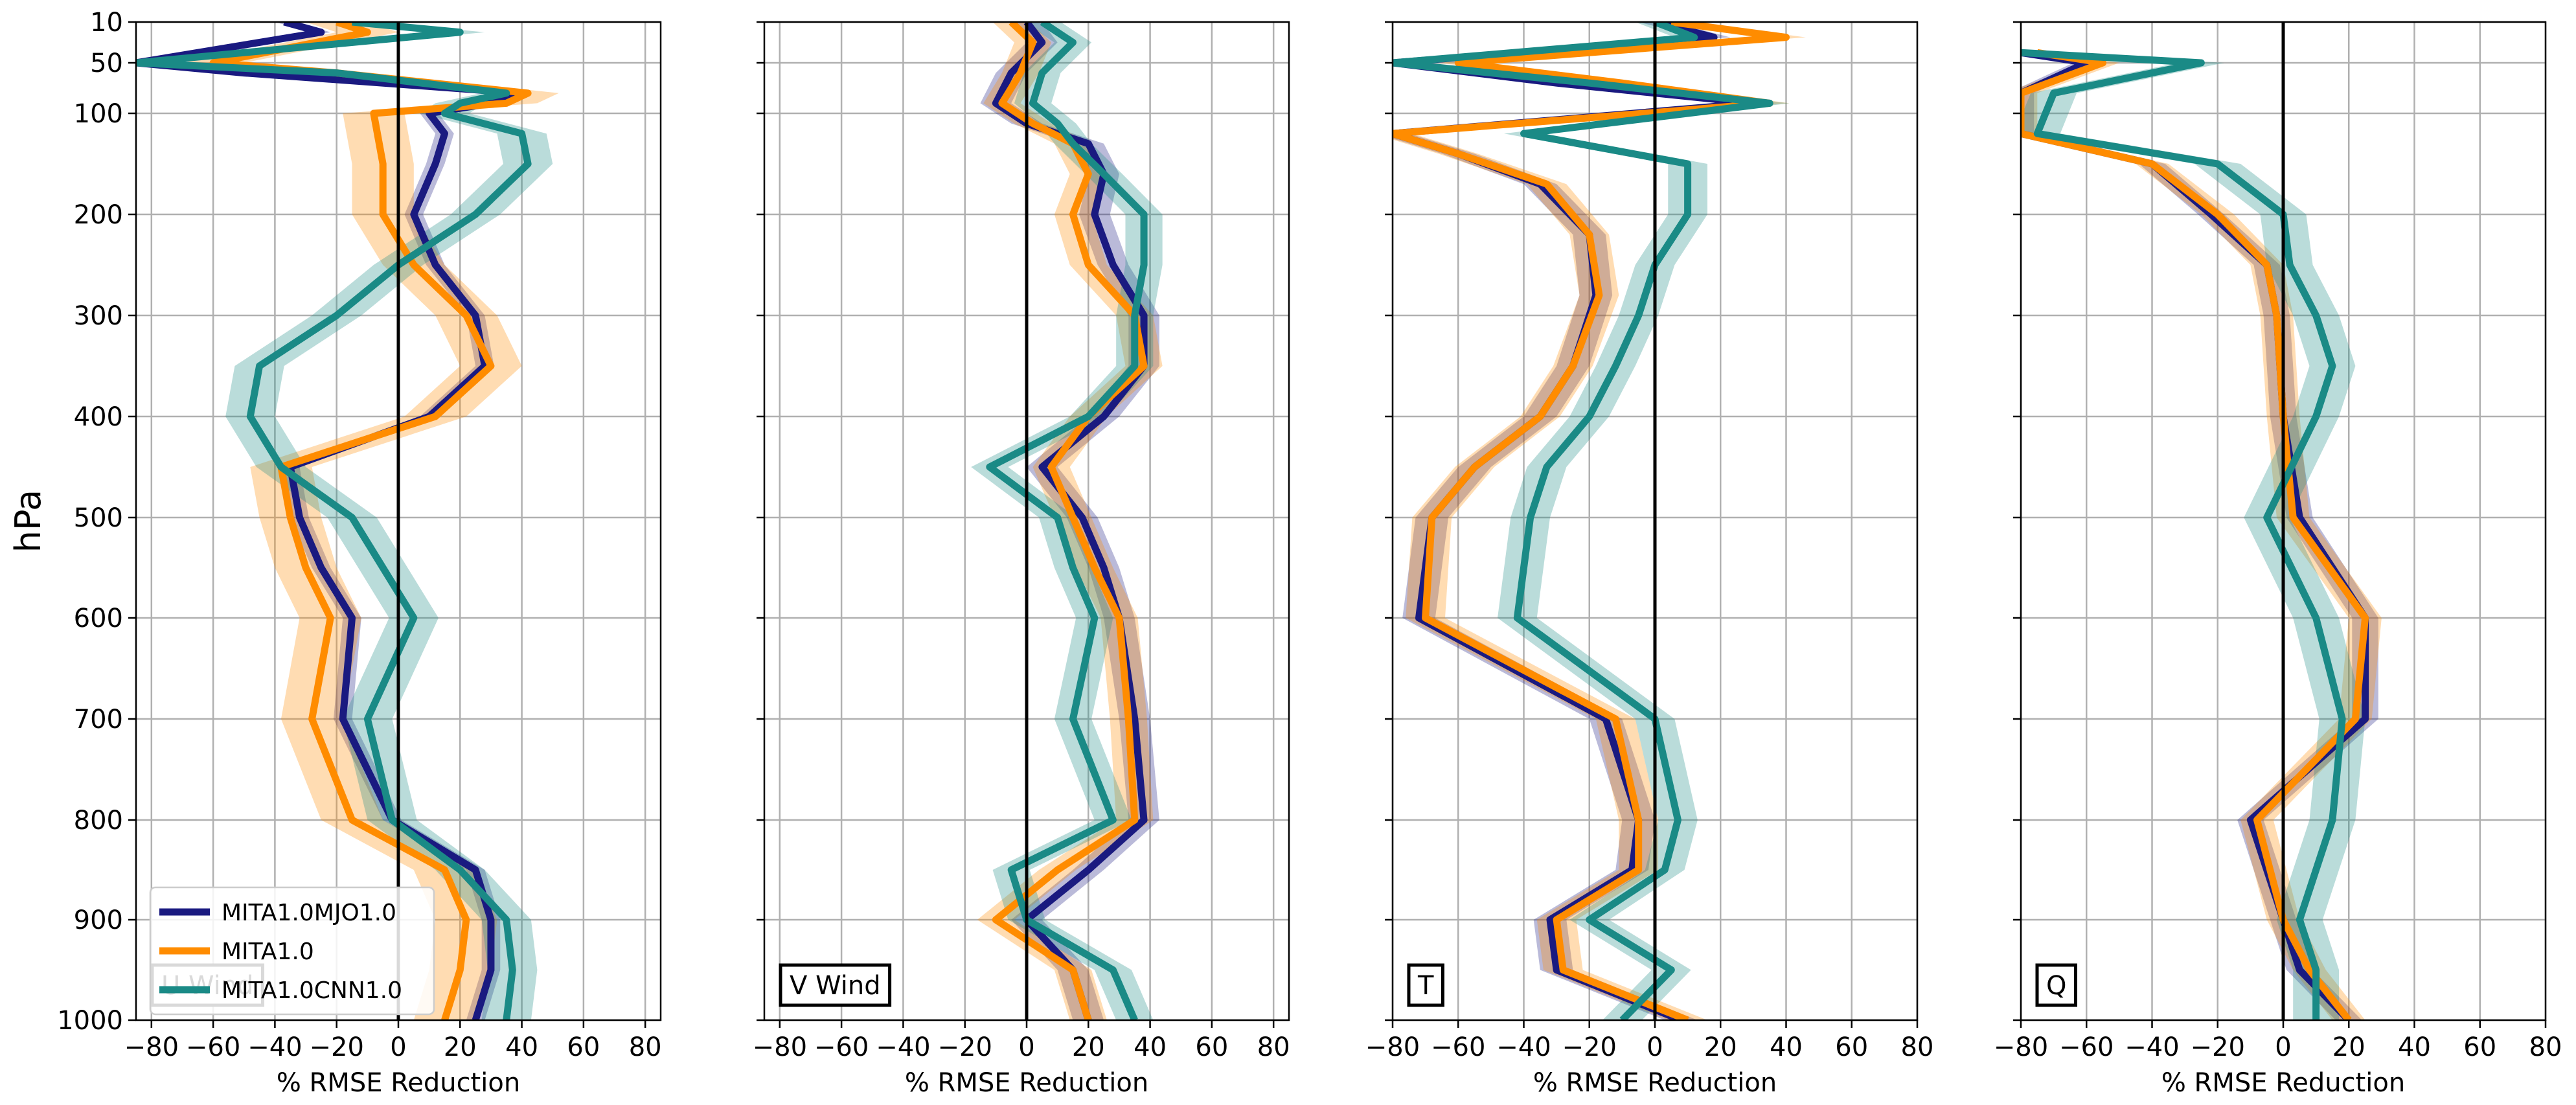  What do you see at coordinates (98, 417) in the screenshot?
I see `y-tick-label: 400` at bounding box center [98, 417].